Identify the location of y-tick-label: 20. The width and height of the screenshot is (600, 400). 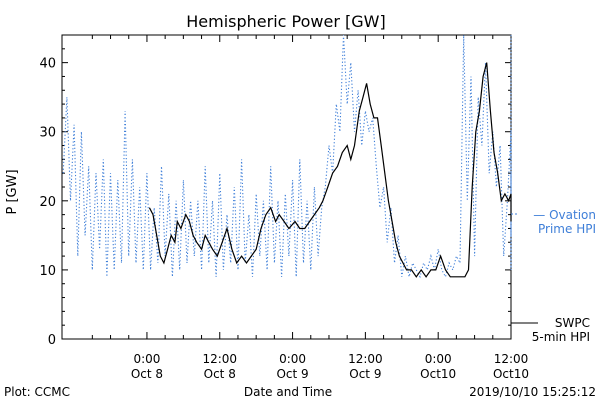
(47, 202).